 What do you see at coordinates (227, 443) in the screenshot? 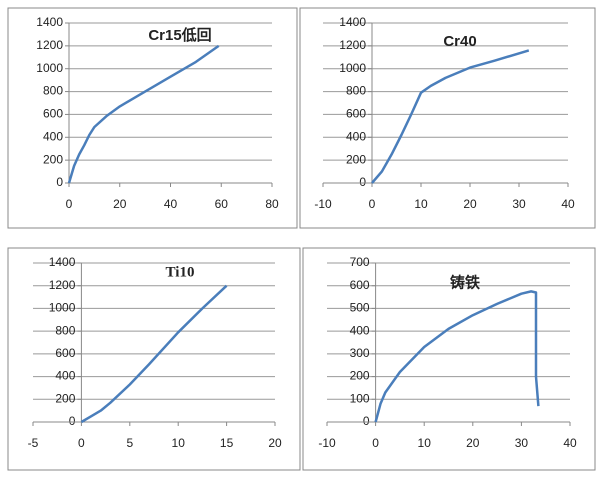
I see `x-tick-label: 15` at bounding box center [227, 443].